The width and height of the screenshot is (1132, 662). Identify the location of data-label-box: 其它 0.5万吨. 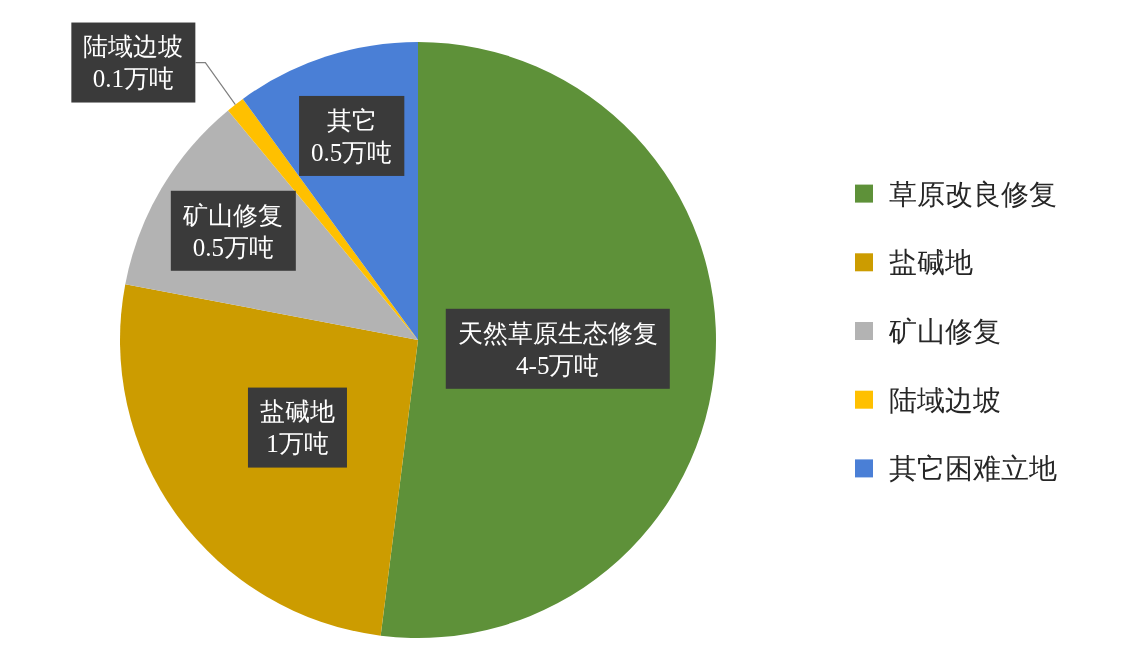
(352, 135).